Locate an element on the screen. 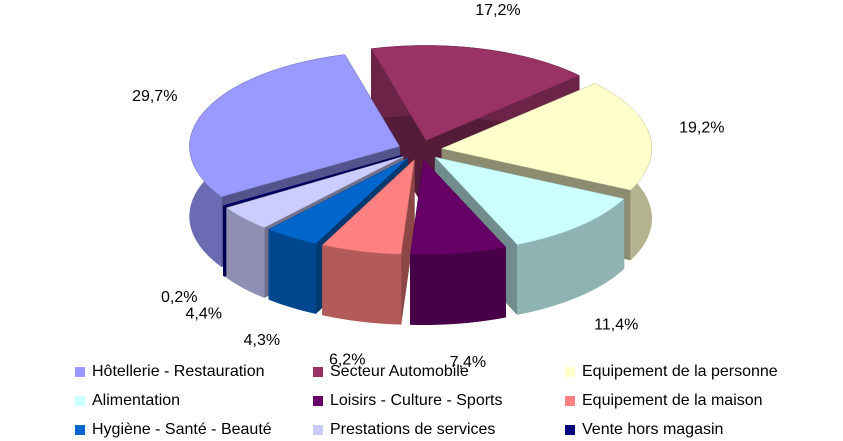 This screenshot has width=843, height=441. data-label: 7,4% is located at coordinates (468, 362).